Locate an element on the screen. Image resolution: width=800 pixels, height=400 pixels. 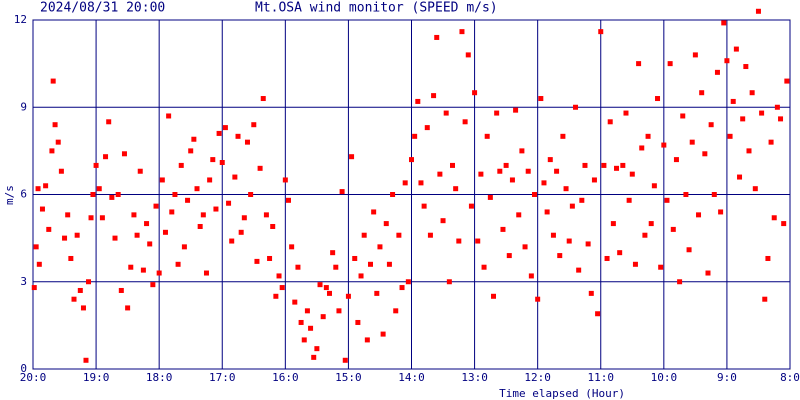
chart-title: Mt.OSA wind monitor (SPEED m/s) is located at coordinates (376, 8).